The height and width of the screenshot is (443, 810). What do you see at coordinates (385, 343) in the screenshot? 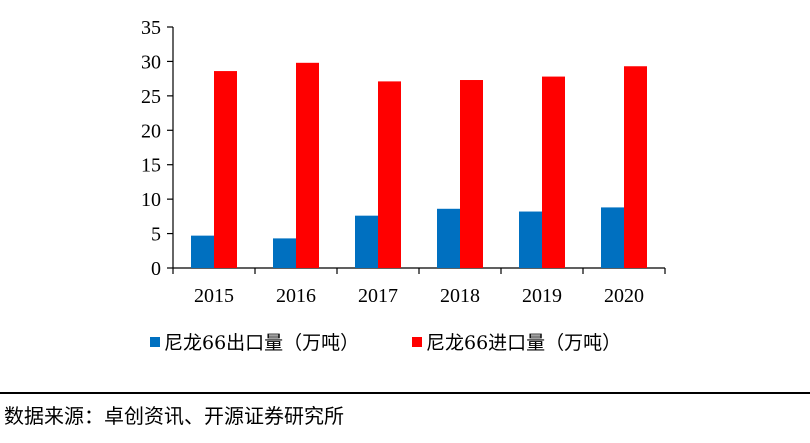
I see `legend: 尼龙66出口量（万吨） 尼龙66进口量（万吨）` at bounding box center [385, 343].